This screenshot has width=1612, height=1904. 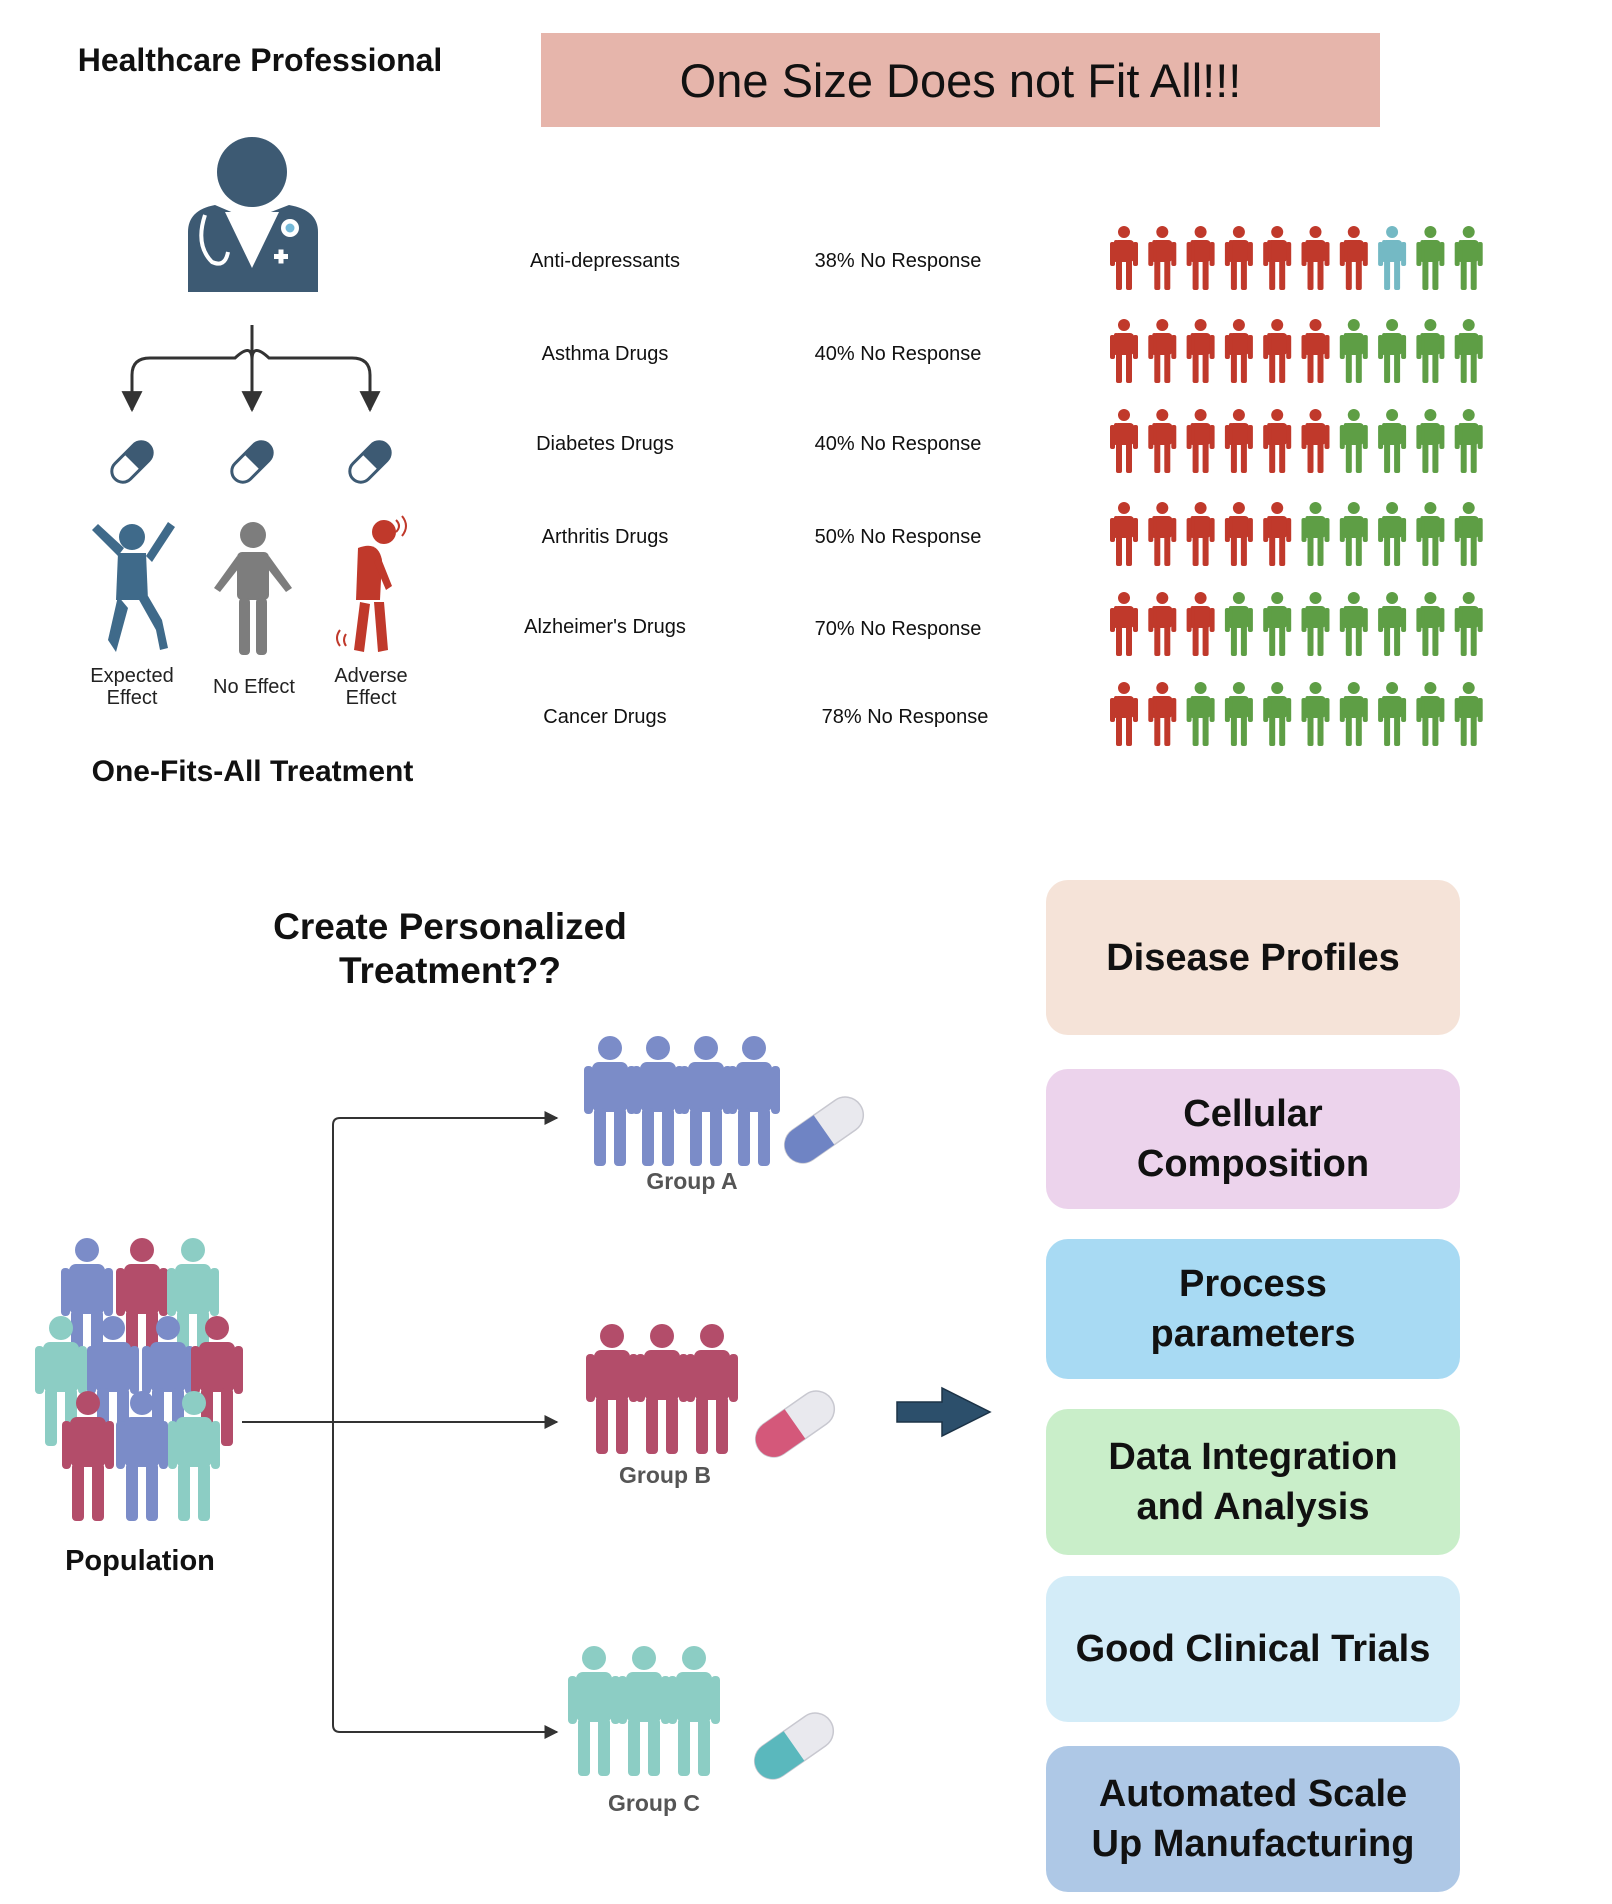 I want to click on factor-line: Composition, so click(x=1253, y=1164).